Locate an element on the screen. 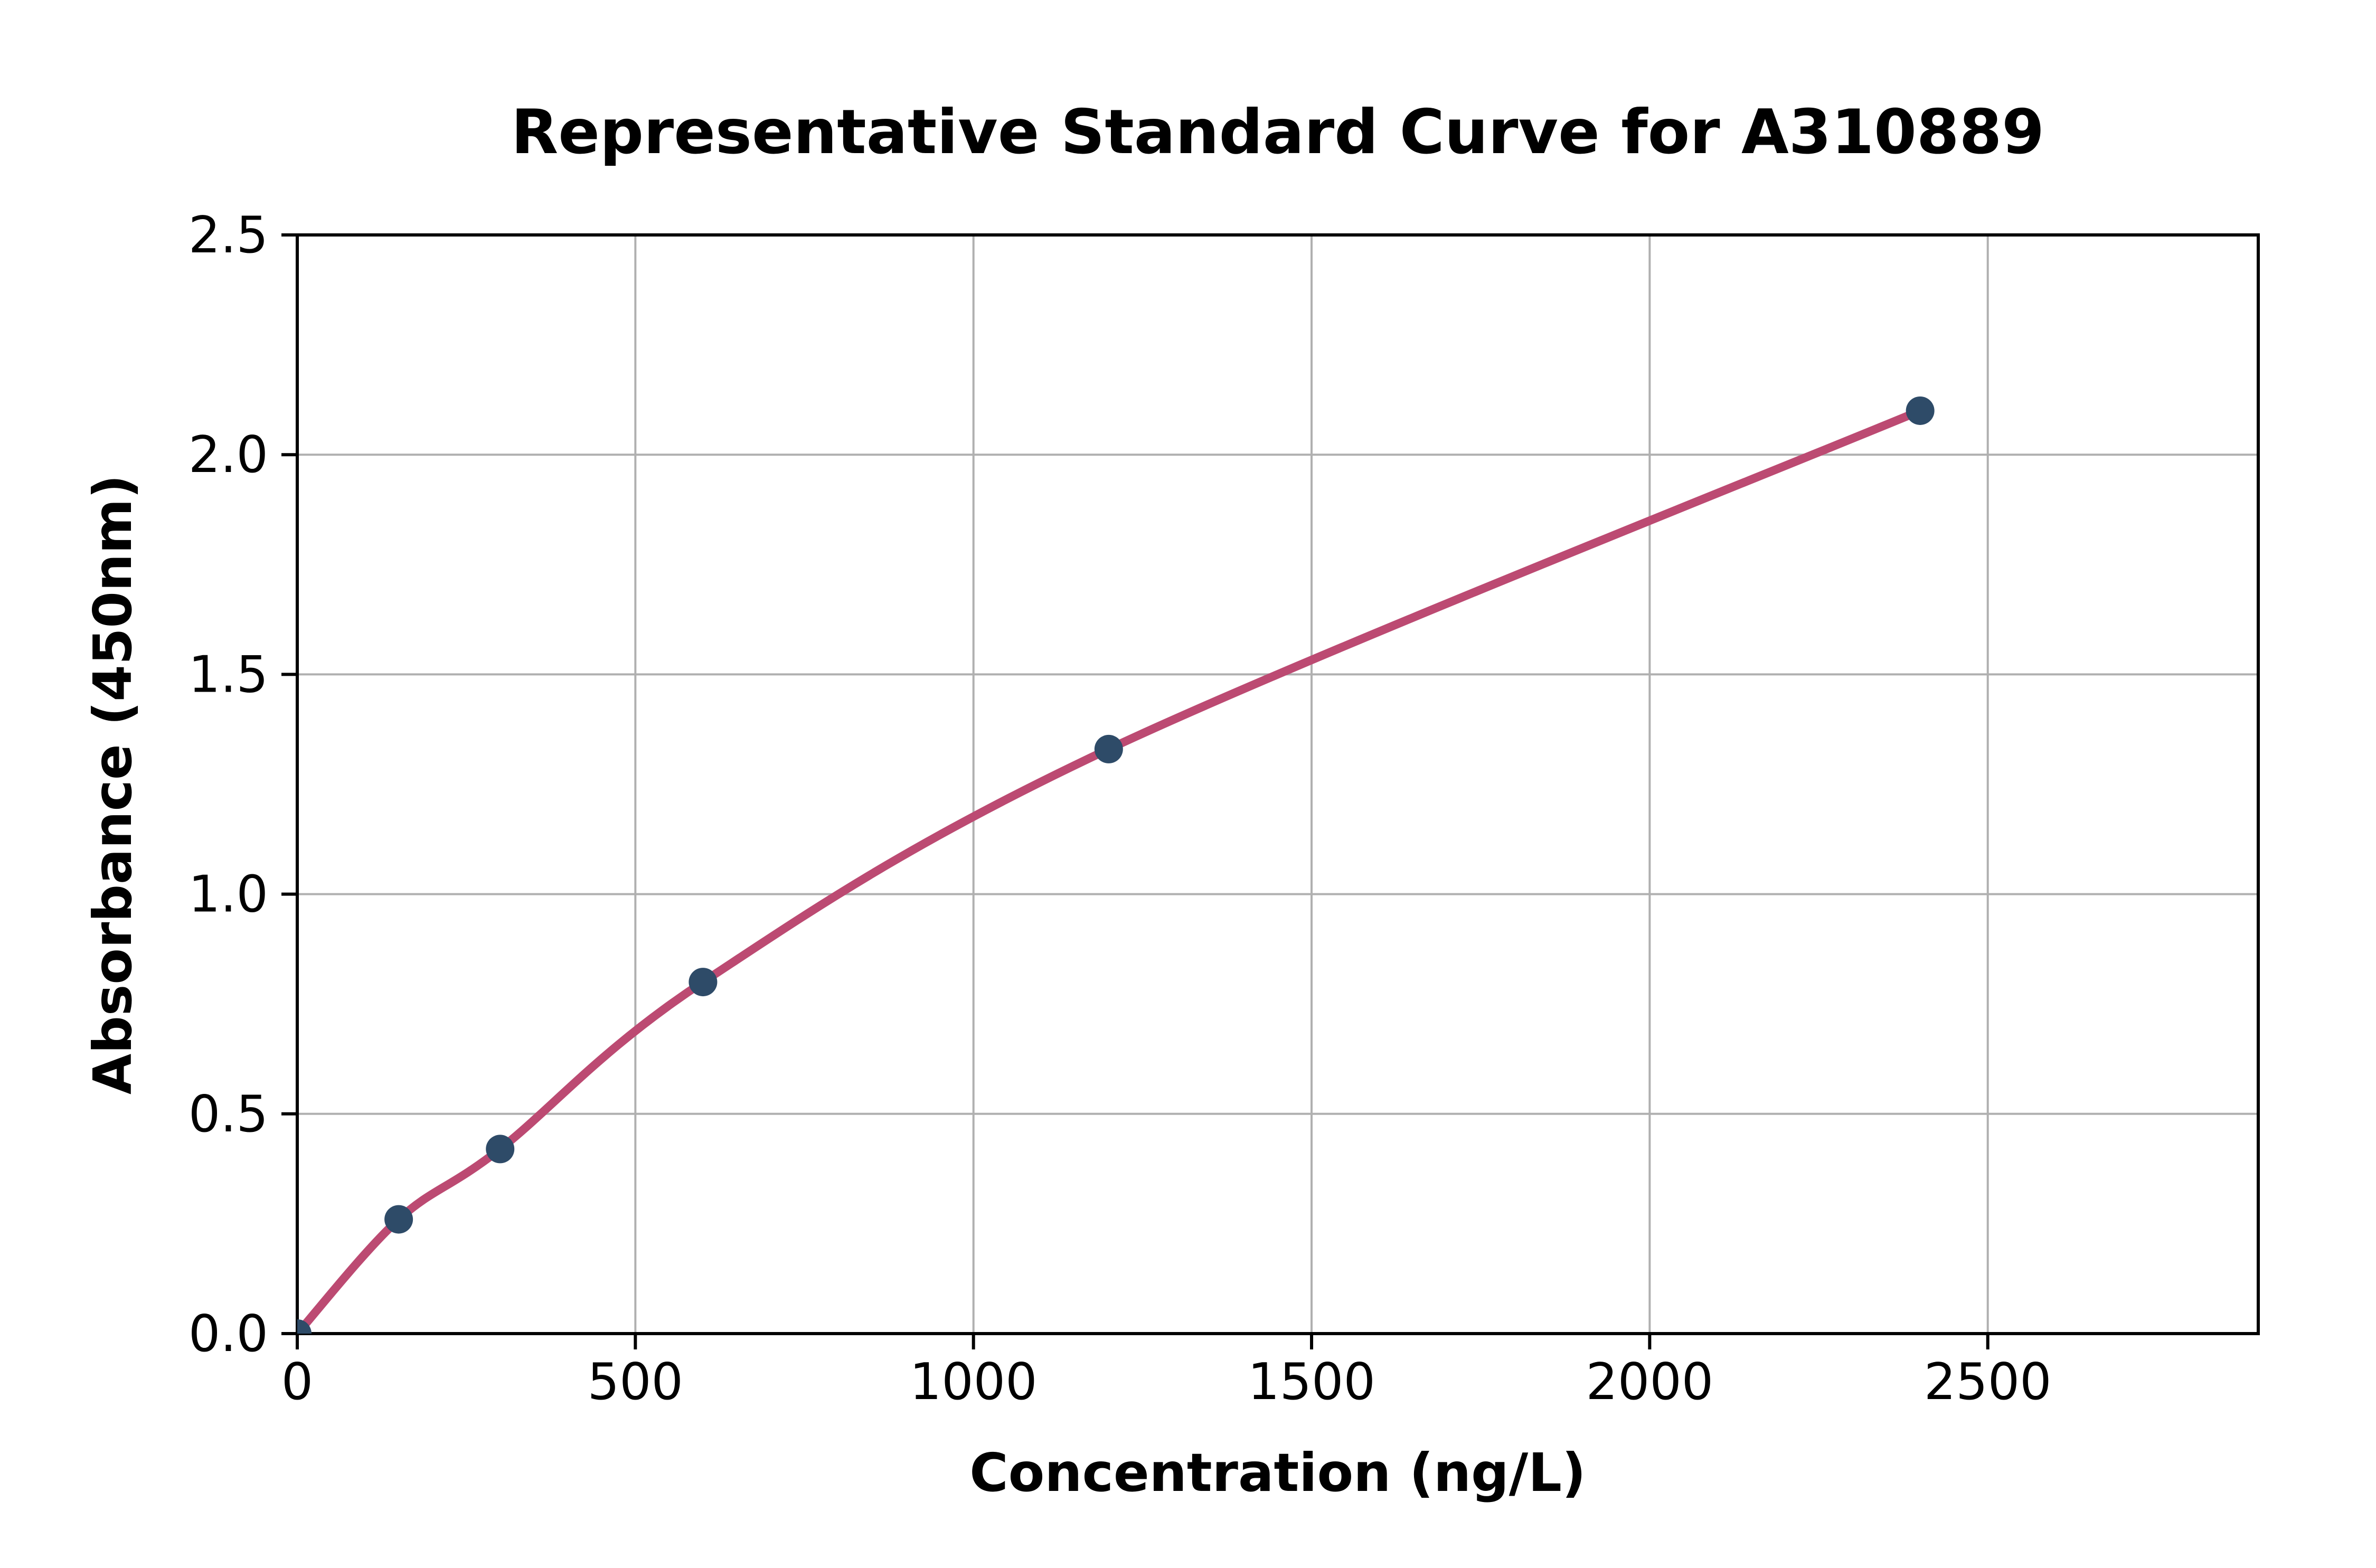  x-axis-label: Concentration (ng/L) is located at coordinates (1278, 1473).